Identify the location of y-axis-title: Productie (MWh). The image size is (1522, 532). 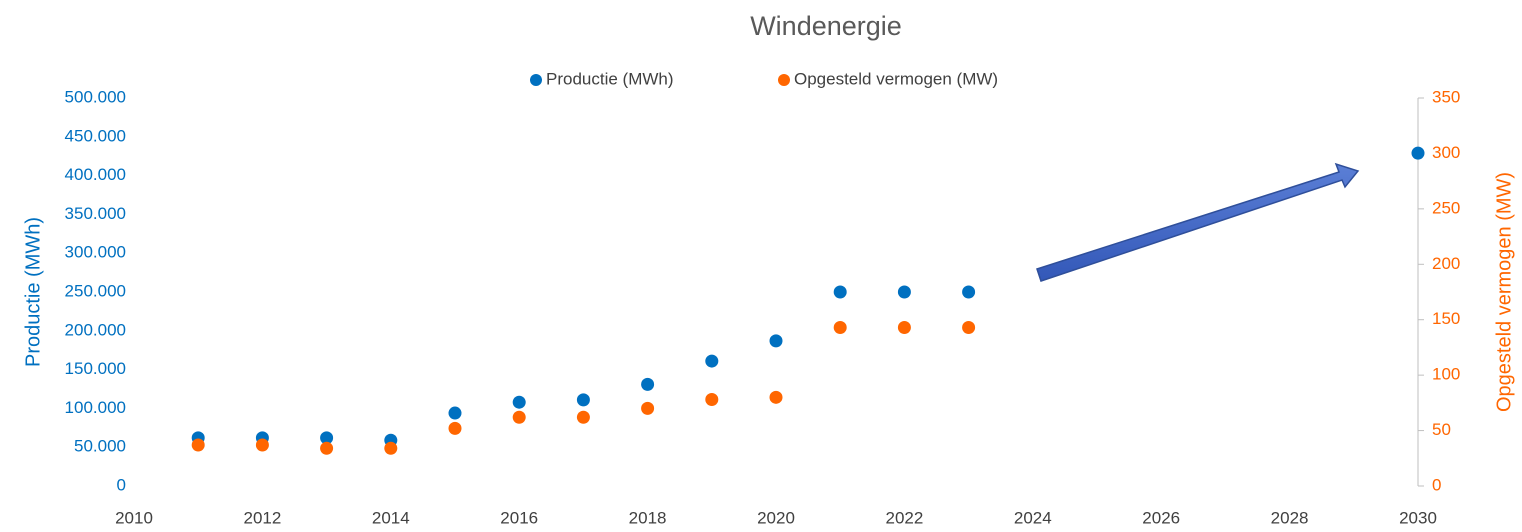
(33, 292).